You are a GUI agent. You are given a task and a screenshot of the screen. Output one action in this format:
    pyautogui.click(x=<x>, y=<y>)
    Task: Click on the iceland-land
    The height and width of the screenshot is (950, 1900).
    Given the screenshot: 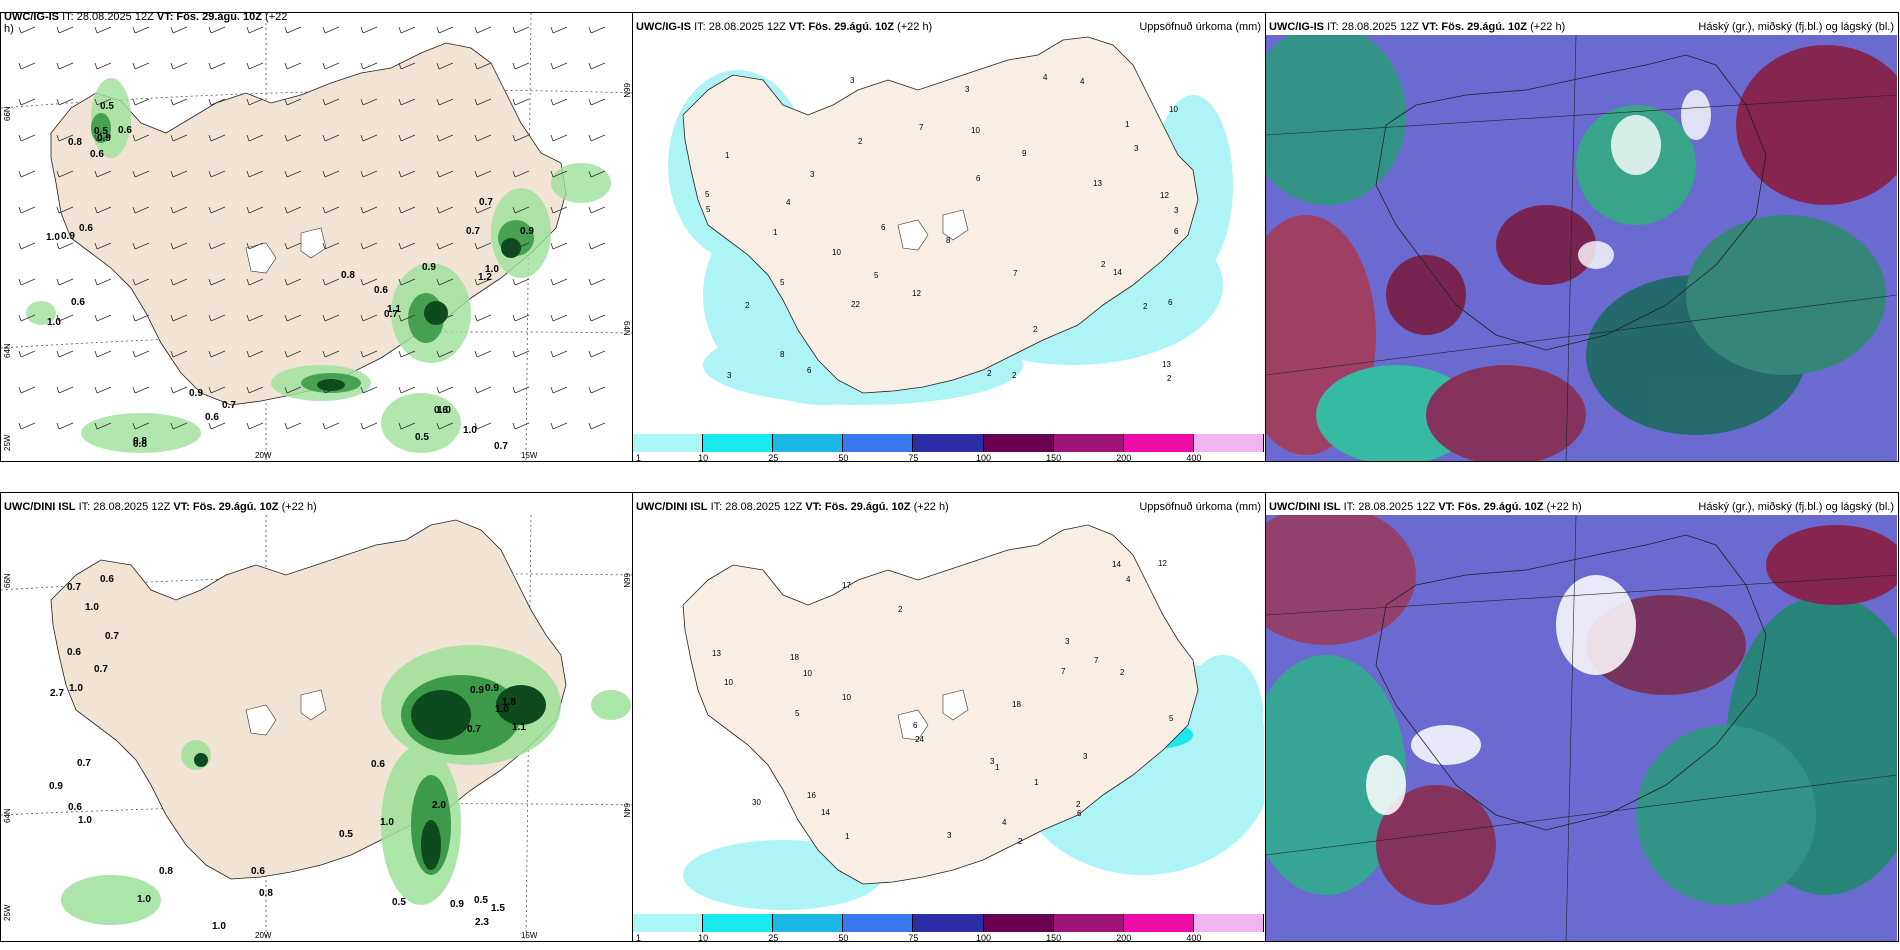 What is the action you would take?
    pyautogui.click(x=940, y=215)
    